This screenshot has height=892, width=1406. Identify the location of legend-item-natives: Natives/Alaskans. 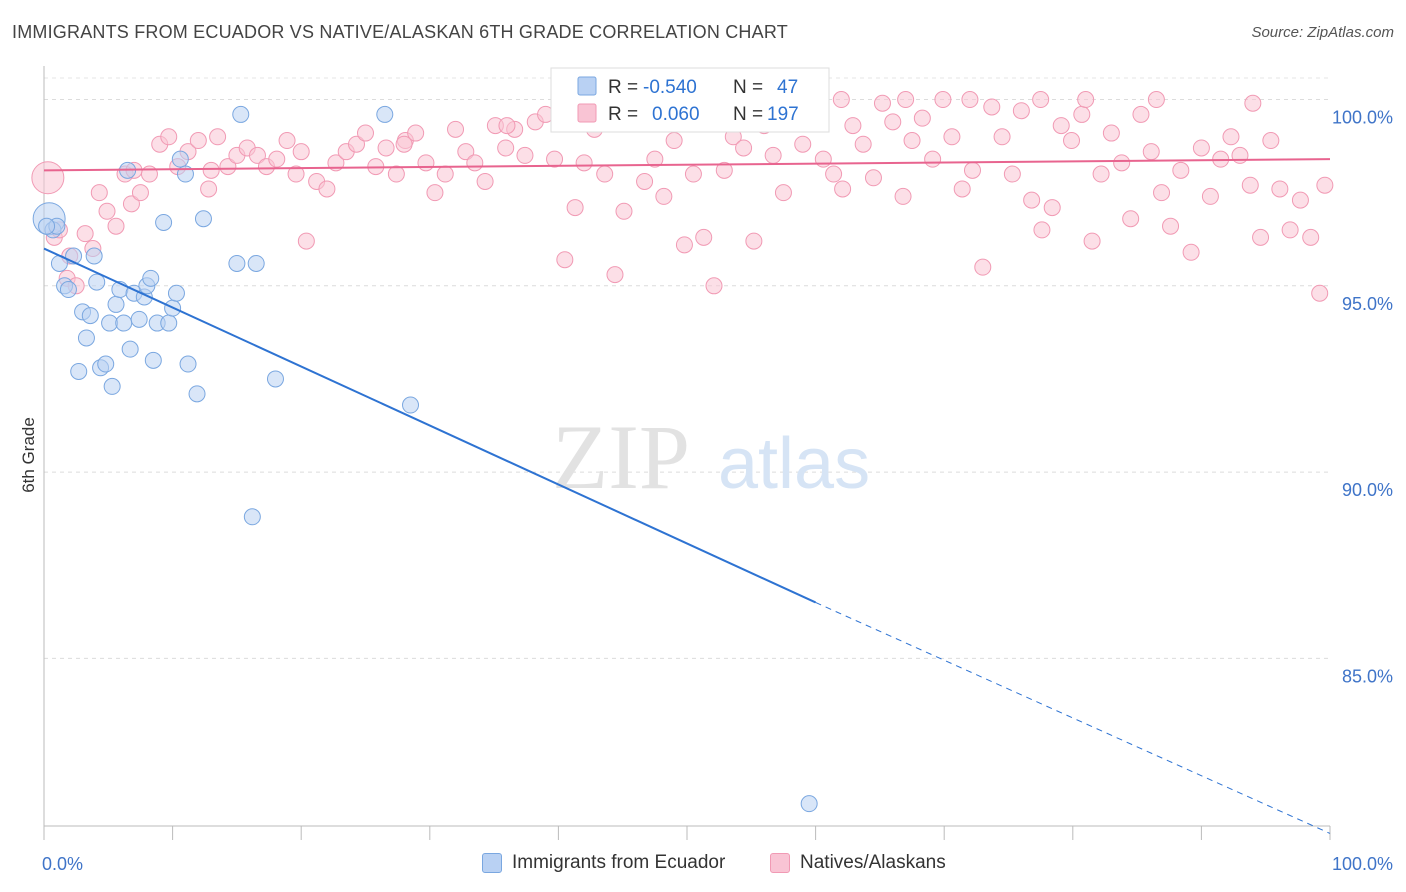
(858, 863).